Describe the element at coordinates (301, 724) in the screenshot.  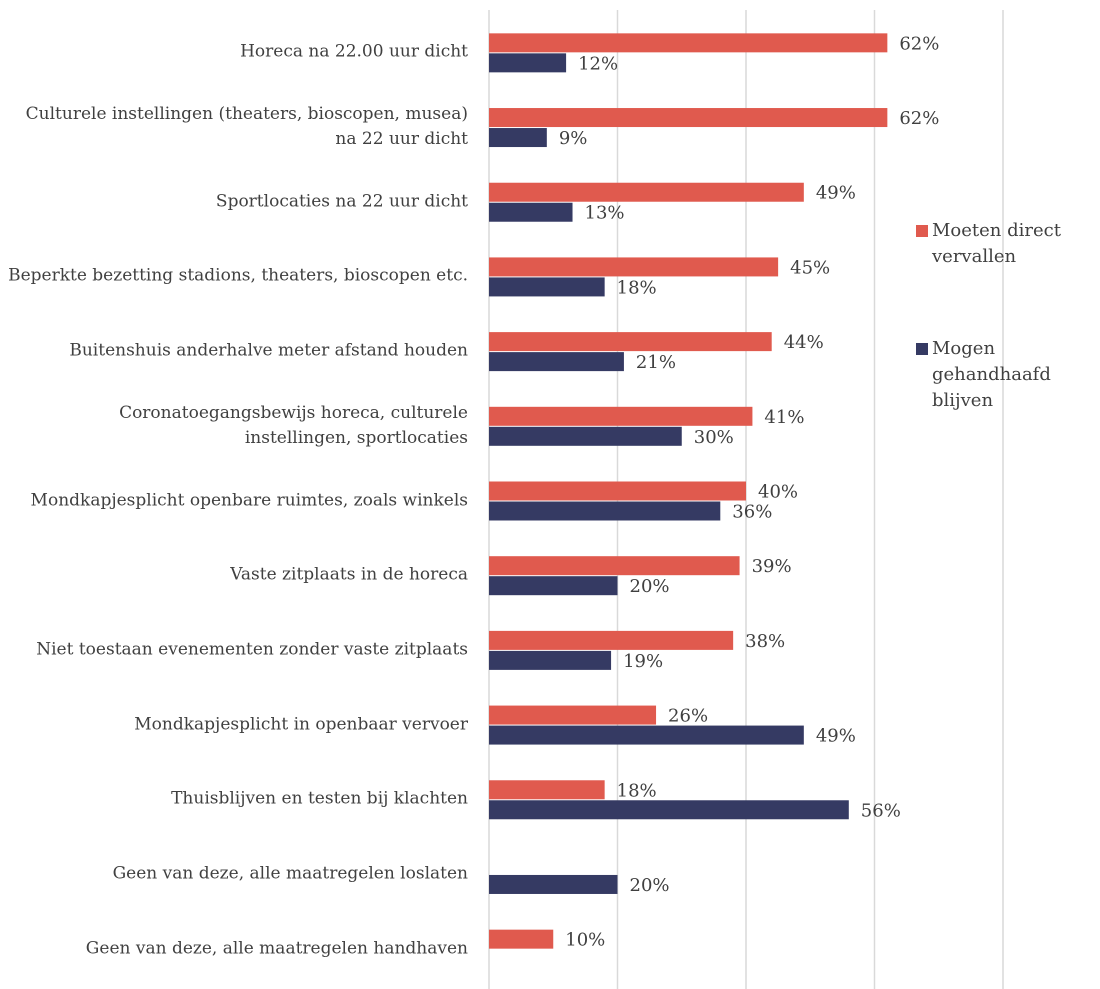
I see `category-label: Mondkapjesplicht in openbaar vervoer` at that location.